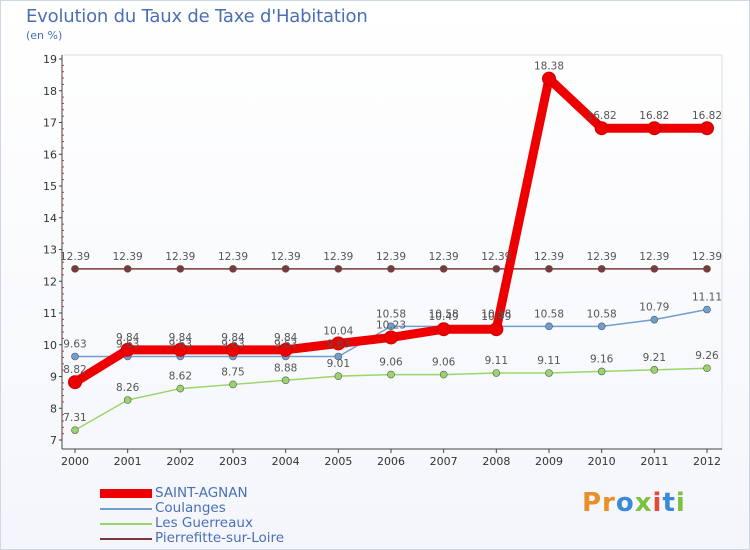 The height and width of the screenshot is (550, 750). I want to click on x-tick-label: 2002, so click(180, 461).